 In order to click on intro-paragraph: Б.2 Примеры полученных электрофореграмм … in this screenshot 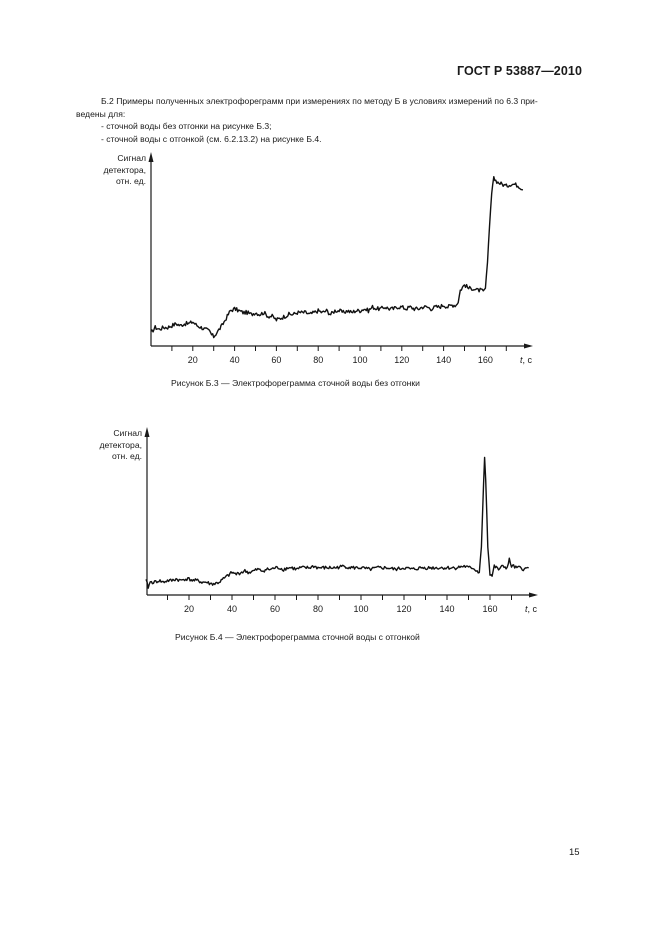, I will do `click(330, 120)`.